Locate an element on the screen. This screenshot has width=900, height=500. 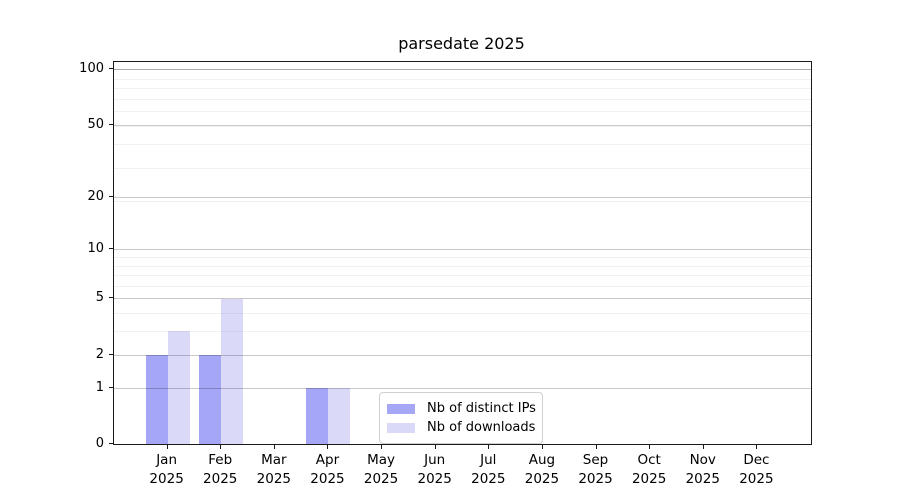
x-axis-label: Dec 2025 is located at coordinates (756, 470).